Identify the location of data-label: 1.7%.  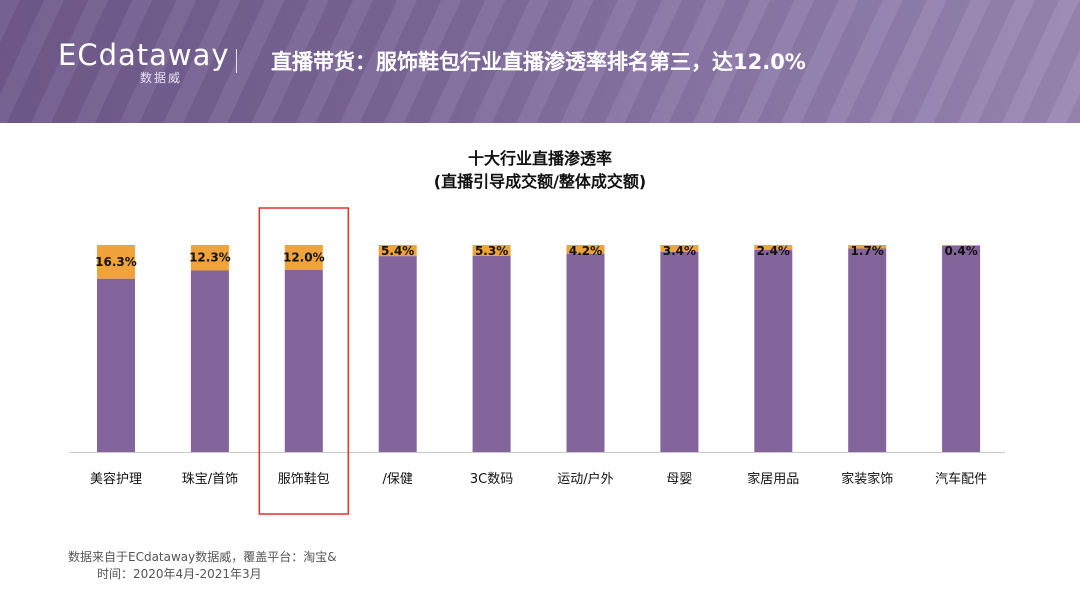
(867, 251).